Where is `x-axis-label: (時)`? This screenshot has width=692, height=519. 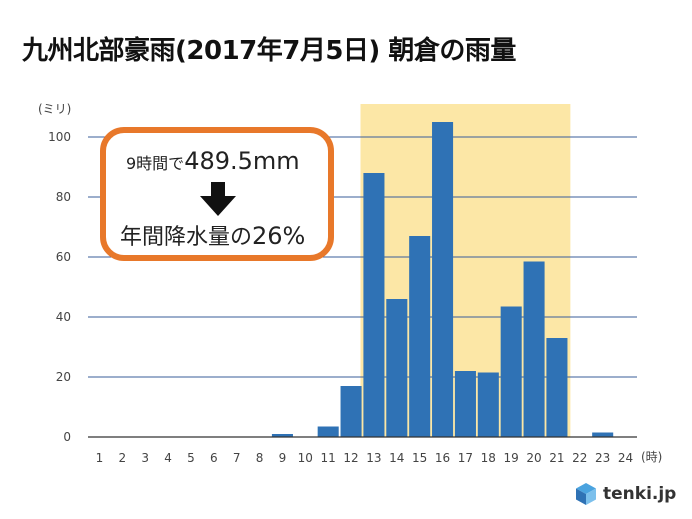 x-axis-label: (時) is located at coordinates (651, 457).